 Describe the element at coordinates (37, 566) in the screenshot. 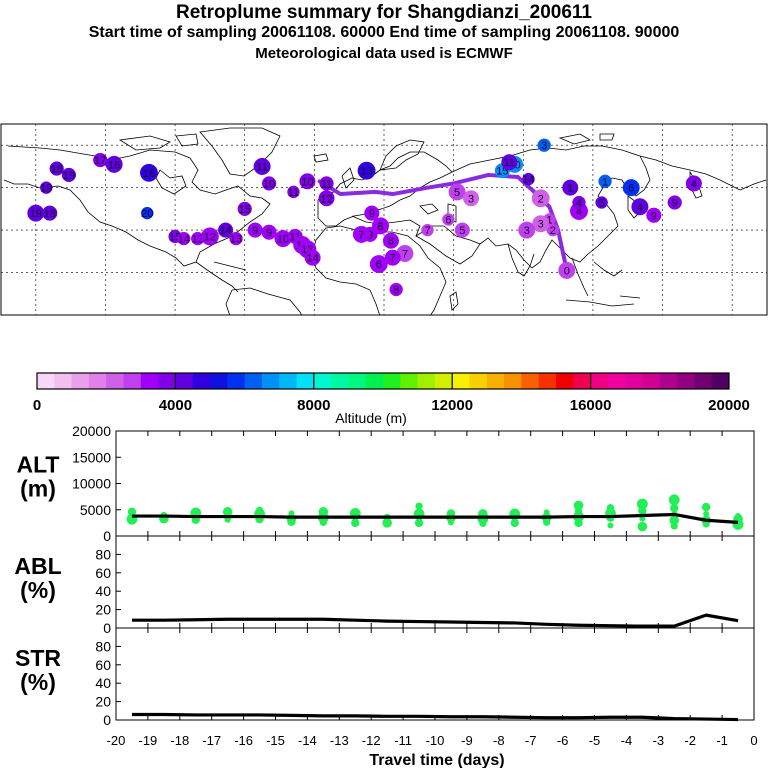

I see `panel-y-axis-label: ABL` at that location.